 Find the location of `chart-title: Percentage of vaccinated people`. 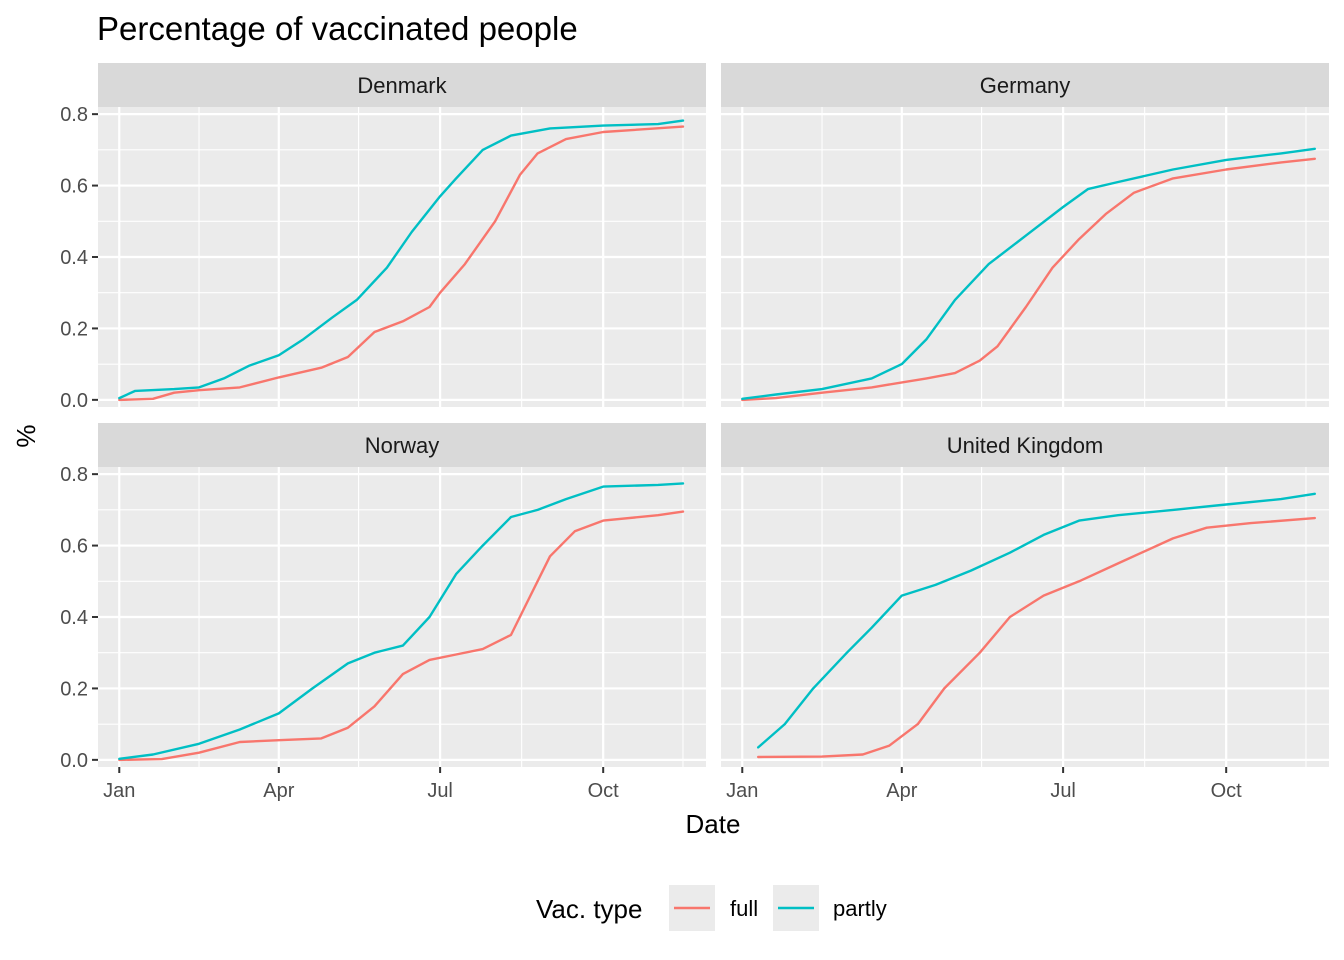

chart-title: Percentage of vaccinated people is located at coordinates (337, 28).